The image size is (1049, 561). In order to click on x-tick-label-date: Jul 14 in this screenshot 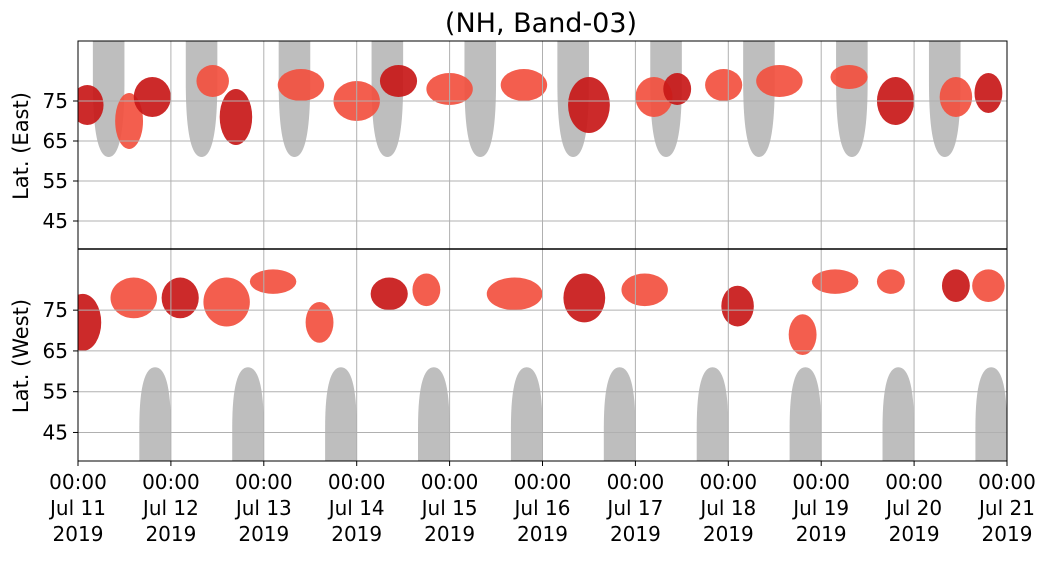, I will do `click(356, 508)`.